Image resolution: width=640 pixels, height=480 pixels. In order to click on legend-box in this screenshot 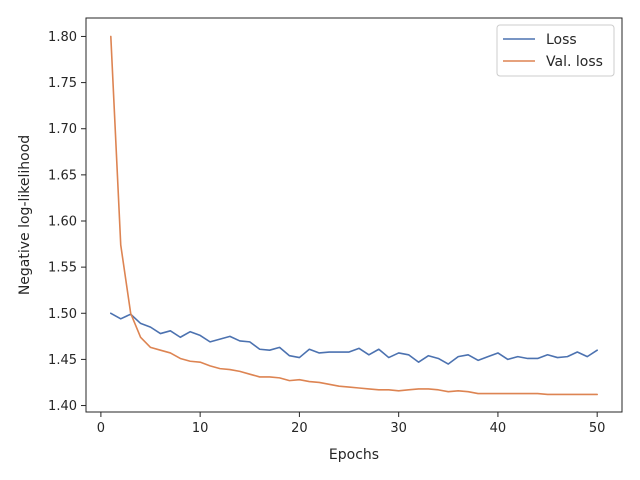, I will do `click(555, 50)`.